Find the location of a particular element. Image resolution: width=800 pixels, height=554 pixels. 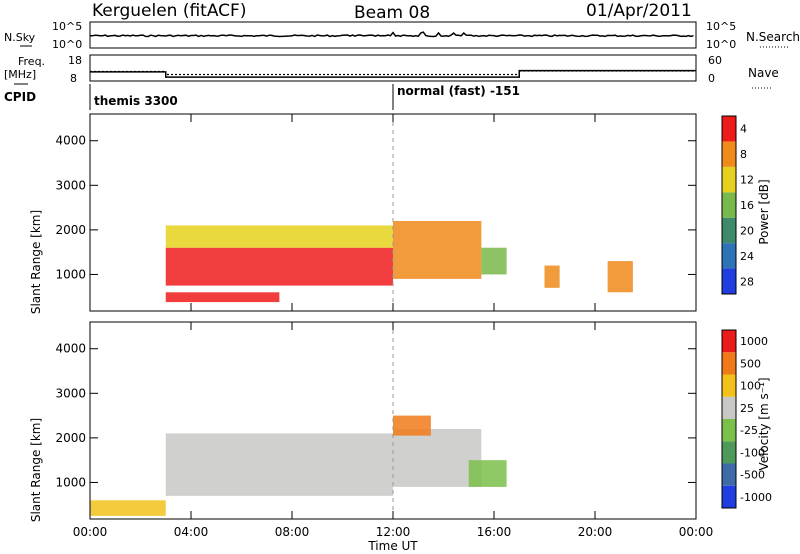

colorbar-tick-label: -100 is located at coordinates (752, 452).